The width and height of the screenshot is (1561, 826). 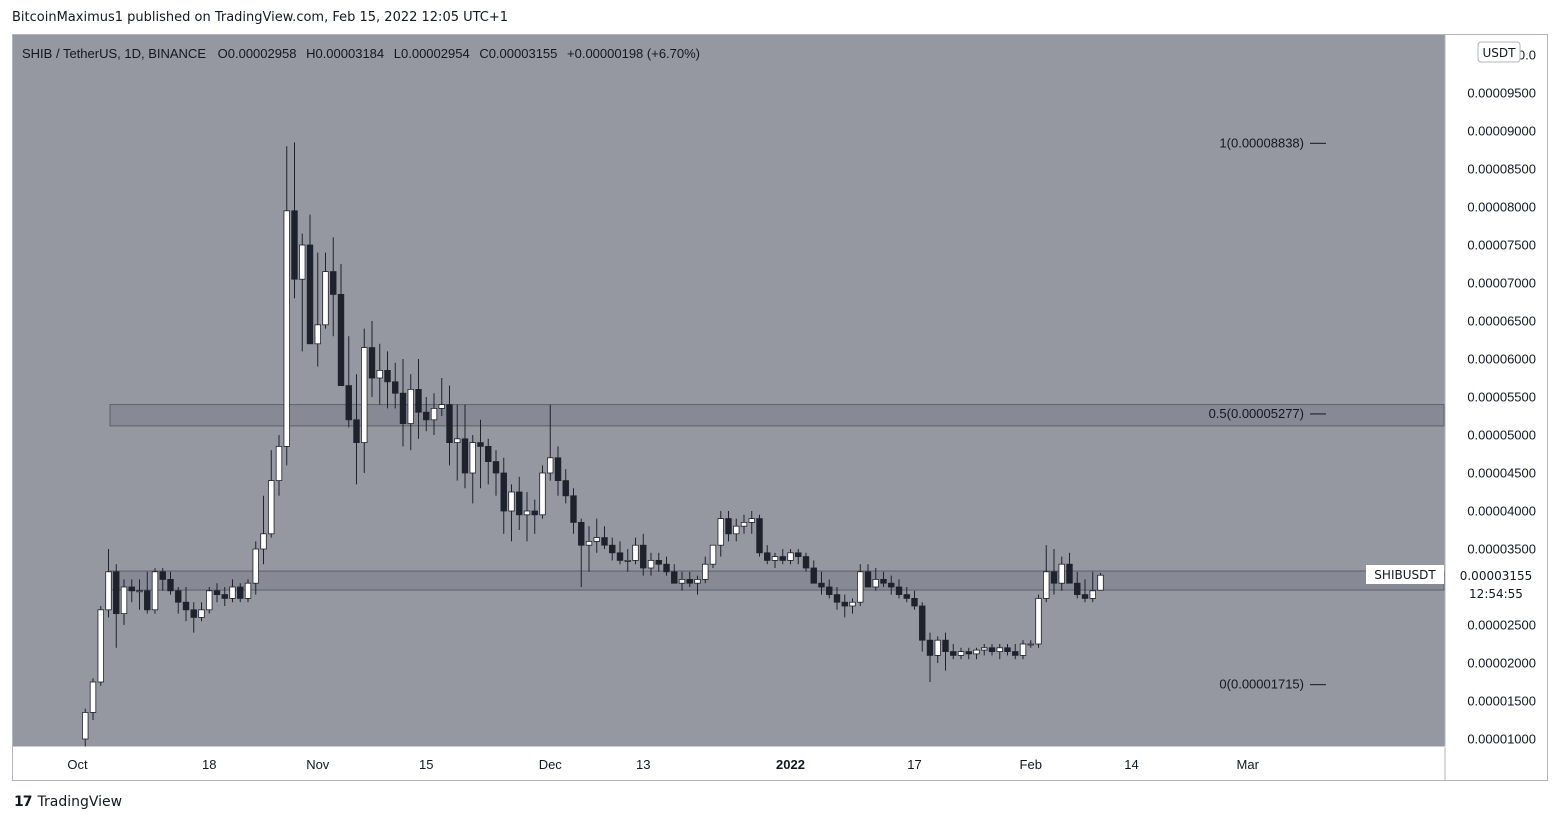 What do you see at coordinates (68, 802) in the screenshot?
I see `footer: 17 TradingView` at bounding box center [68, 802].